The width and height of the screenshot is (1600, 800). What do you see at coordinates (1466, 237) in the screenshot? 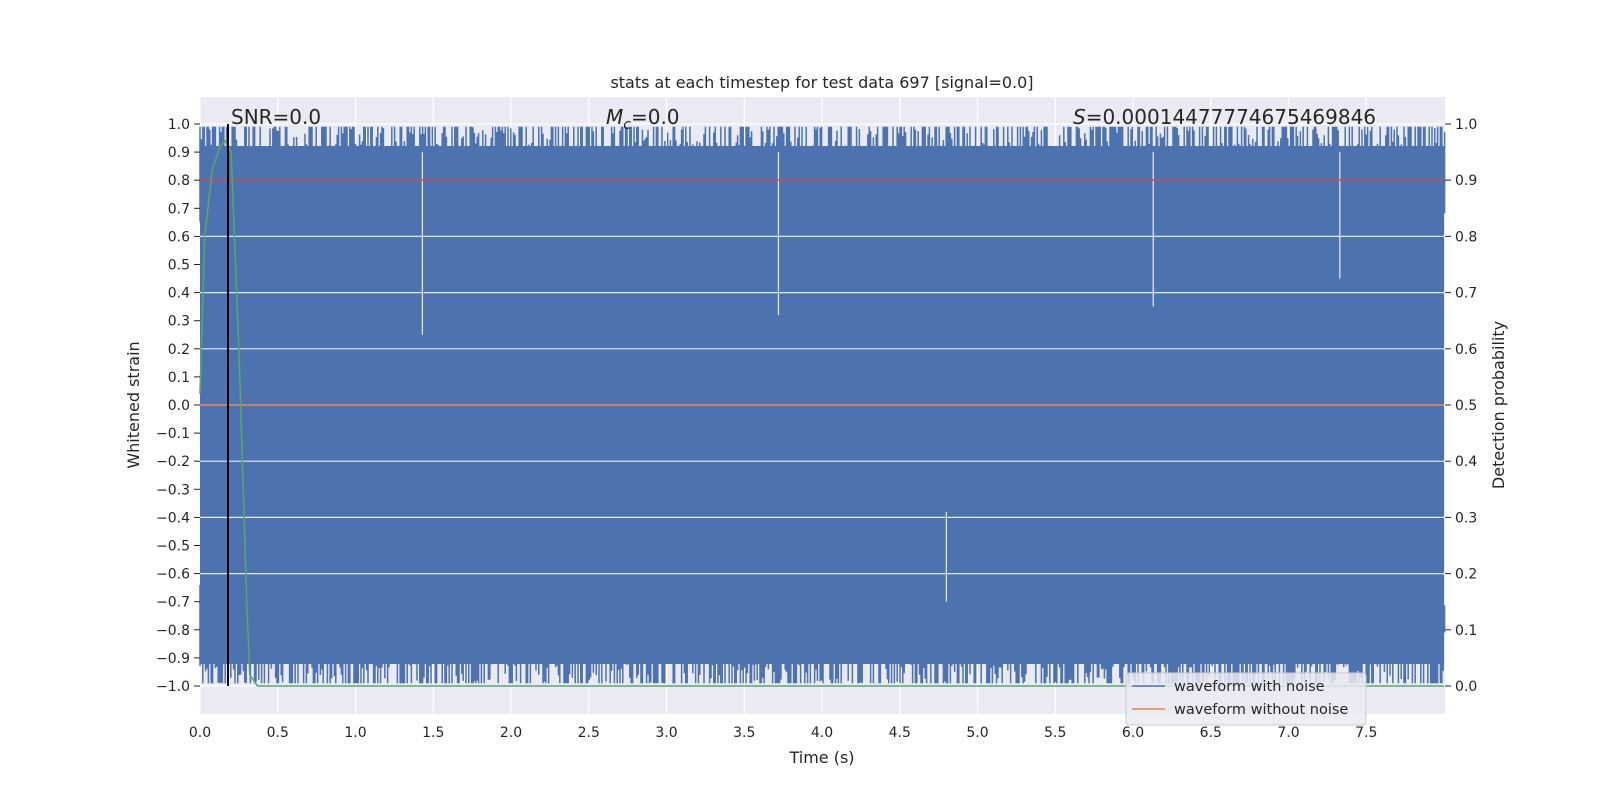
I see `y2-tick-label-2: 0.8` at bounding box center [1466, 237].